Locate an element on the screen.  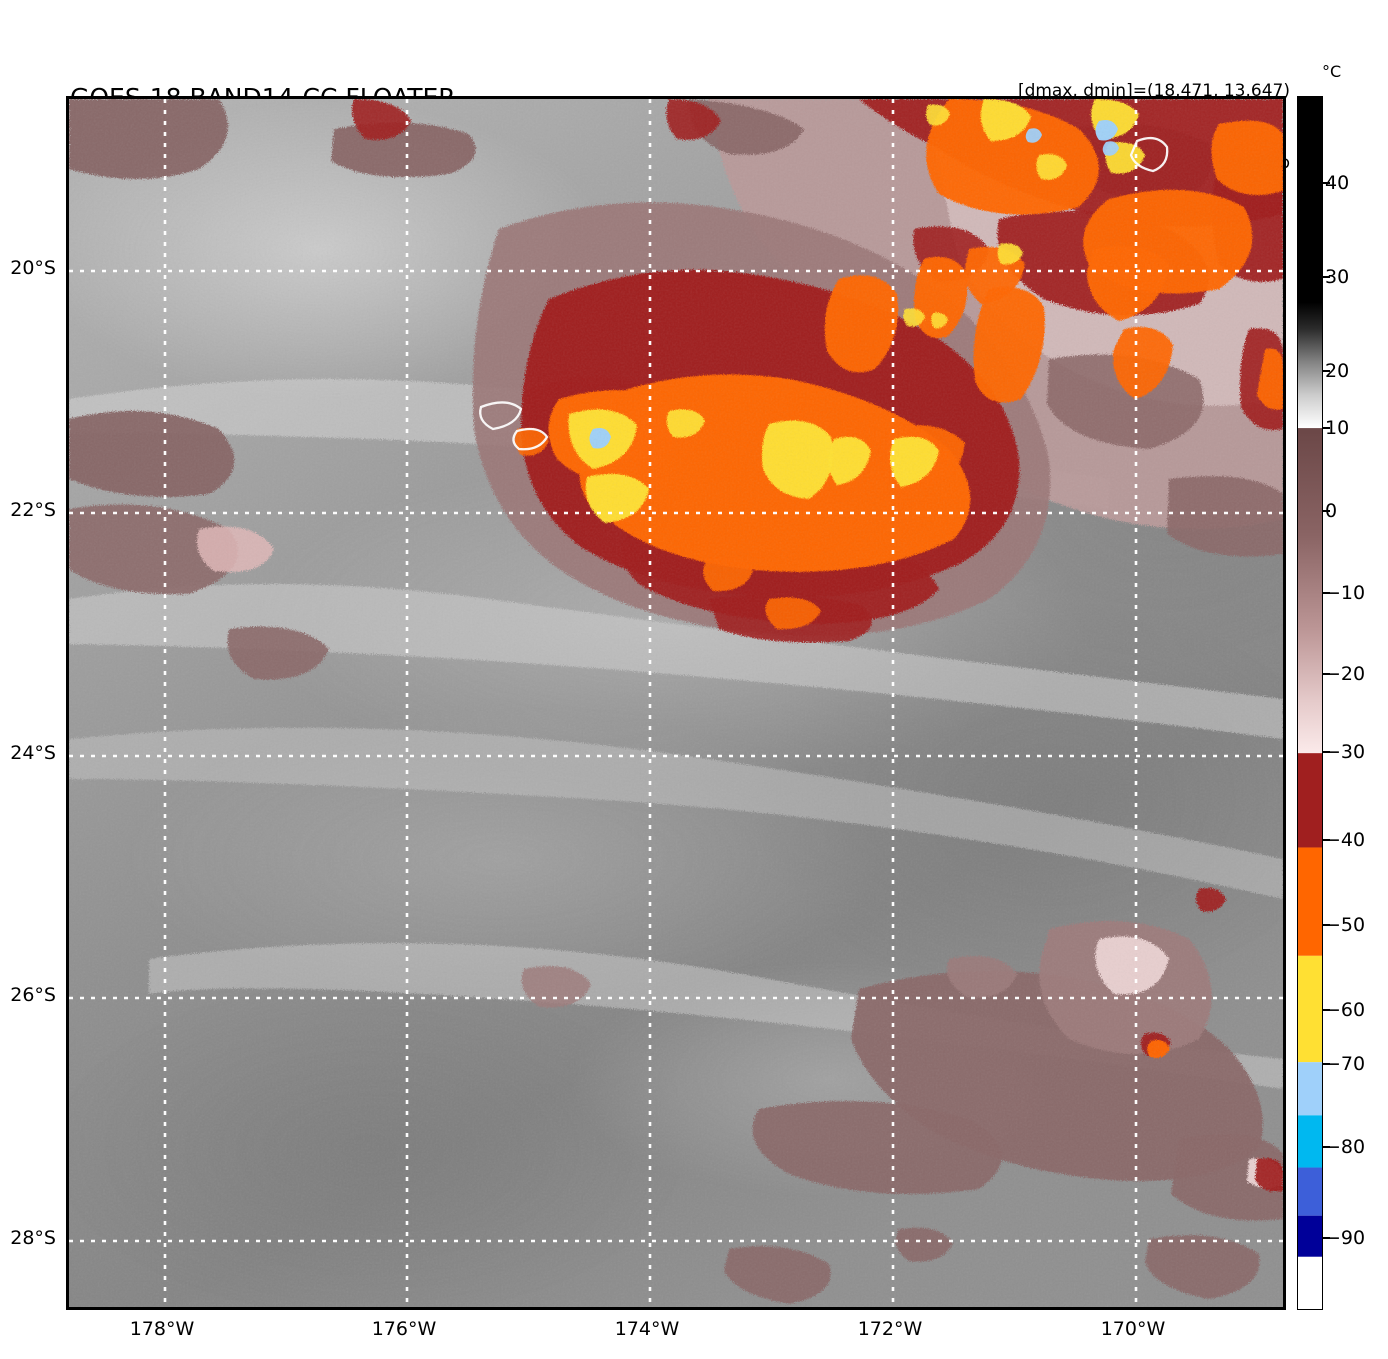
colorbar-tick-label-m30: −30 is located at coordinates (1345, 752).